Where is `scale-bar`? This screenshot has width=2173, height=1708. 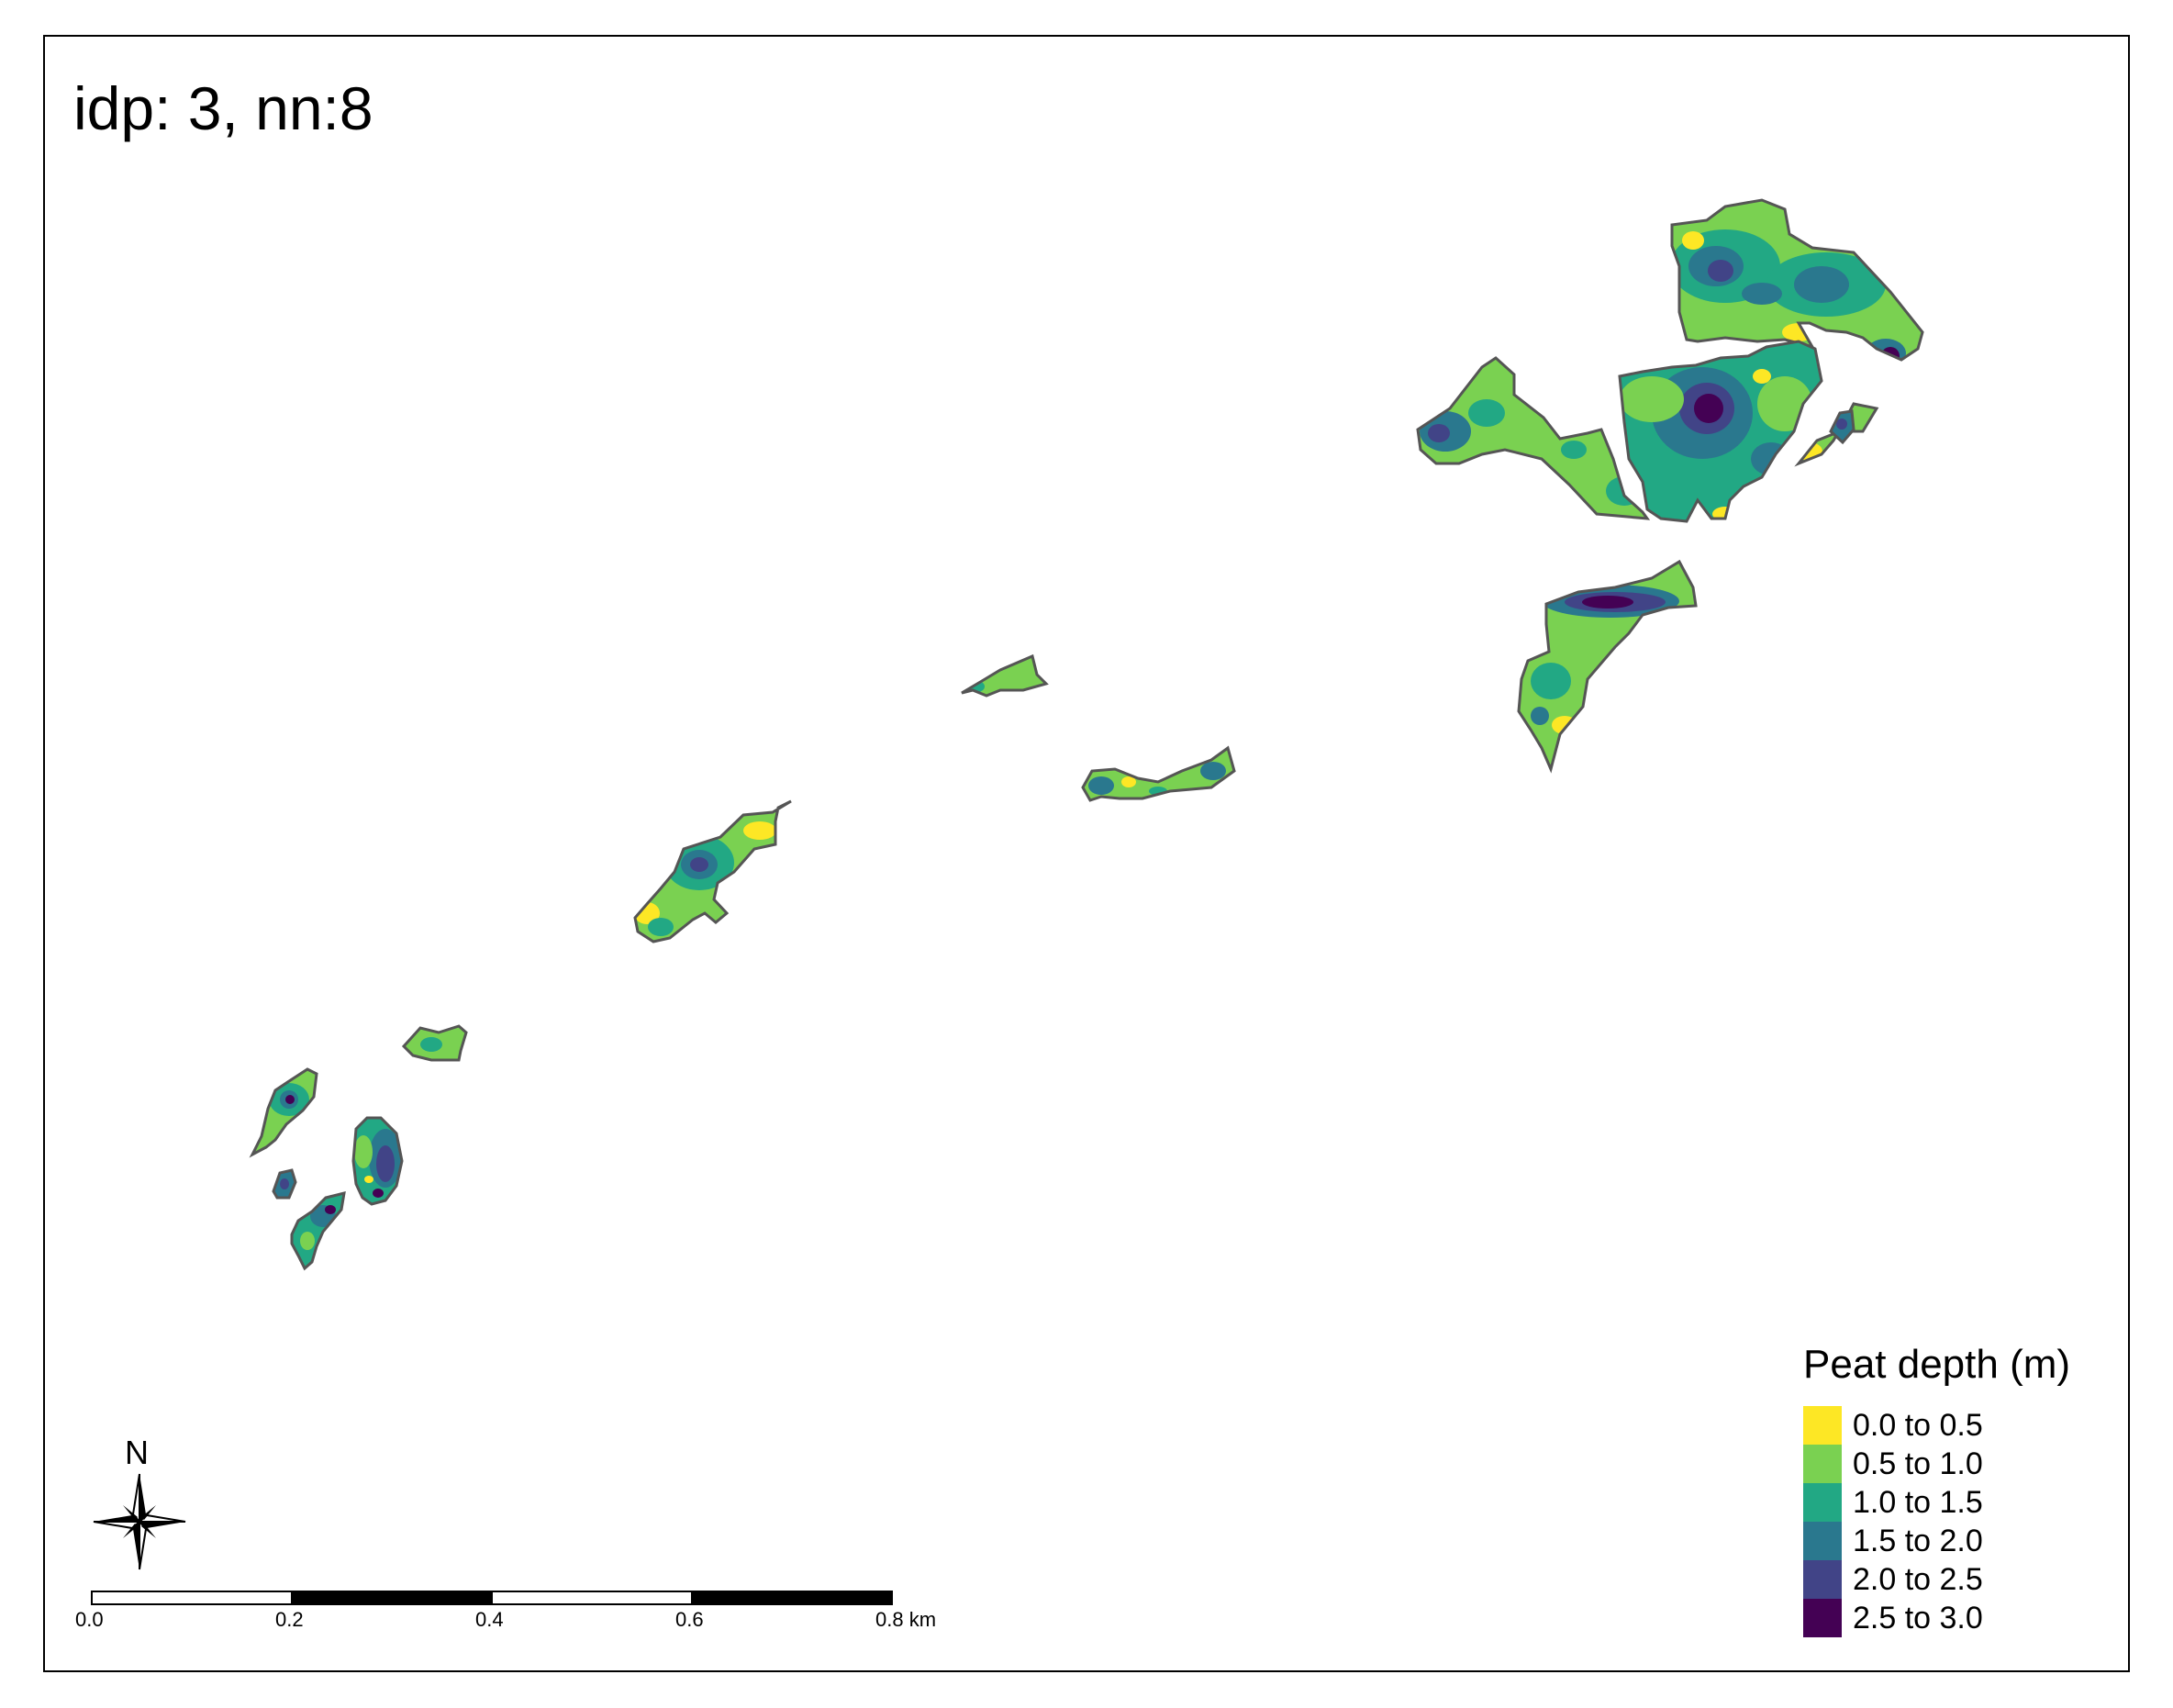
scale-bar is located at coordinates (492, 1598).